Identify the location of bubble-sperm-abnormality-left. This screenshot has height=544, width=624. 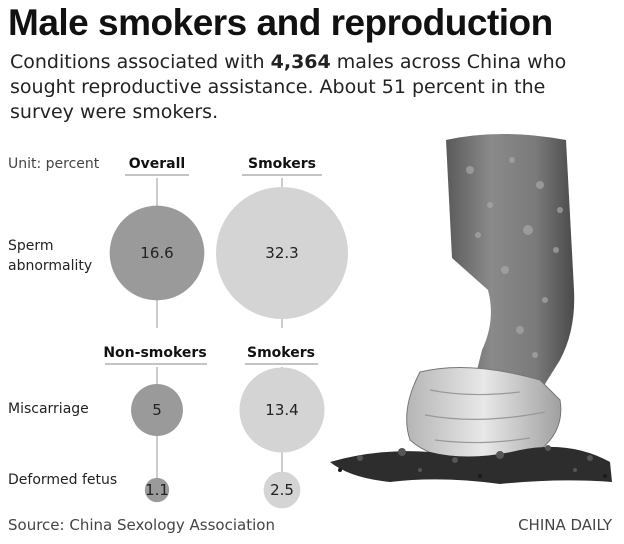
(157, 253).